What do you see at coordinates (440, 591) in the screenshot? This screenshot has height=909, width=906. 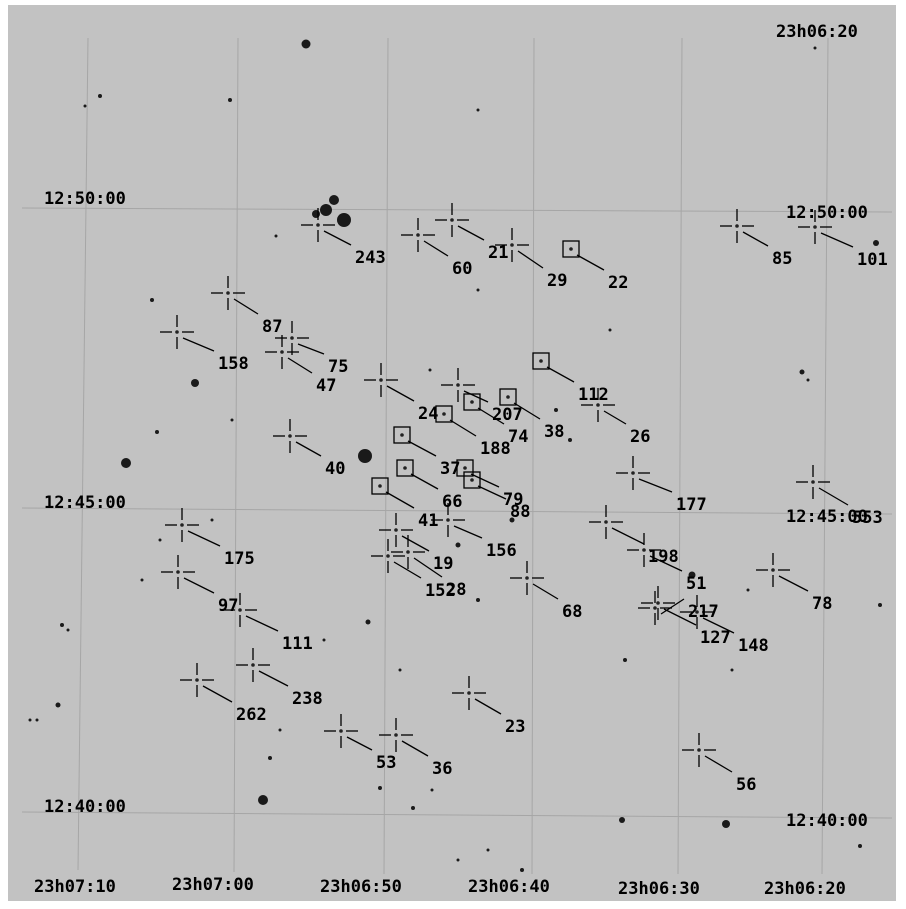 I see `object-label: 152` at bounding box center [440, 591].